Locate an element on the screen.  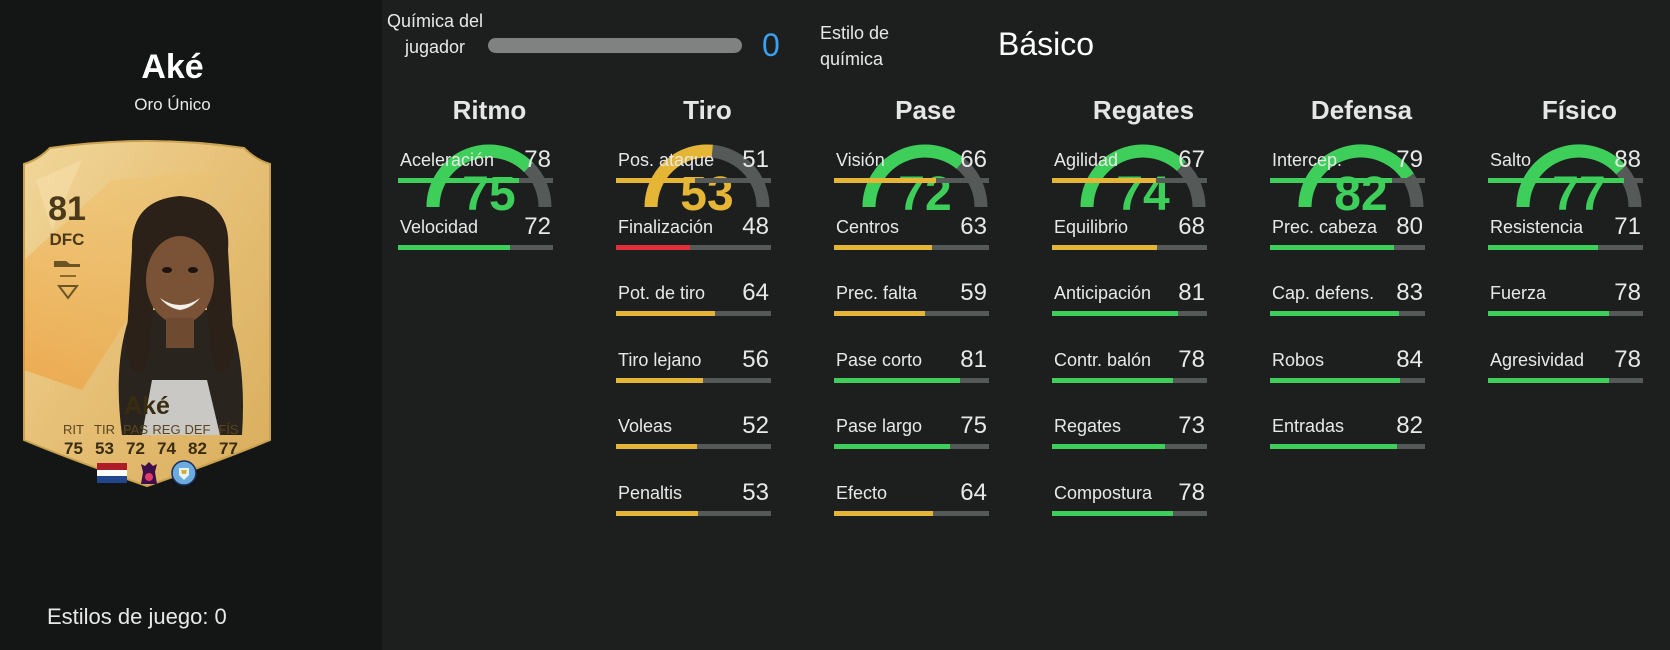
attribute-row: Penaltis 53 is located at coordinates (693, 503).